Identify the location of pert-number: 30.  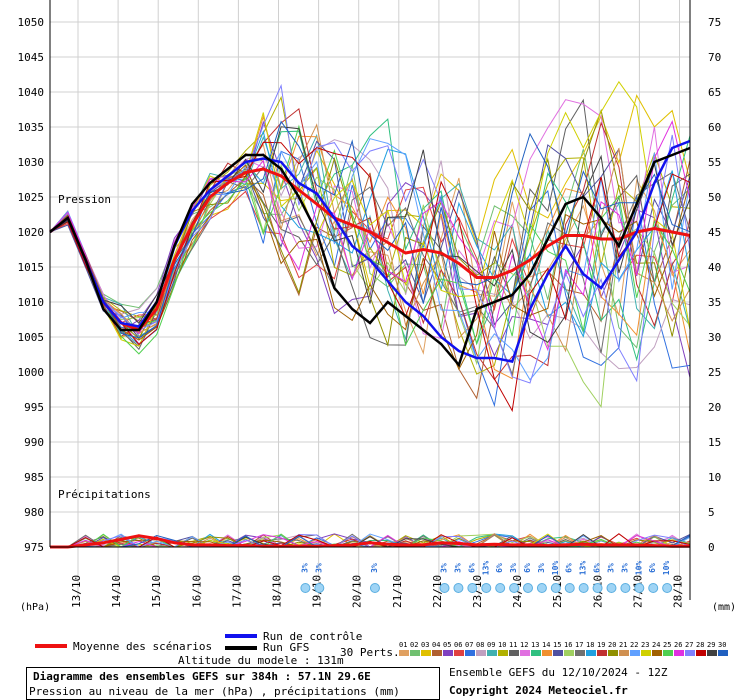
(722, 645).